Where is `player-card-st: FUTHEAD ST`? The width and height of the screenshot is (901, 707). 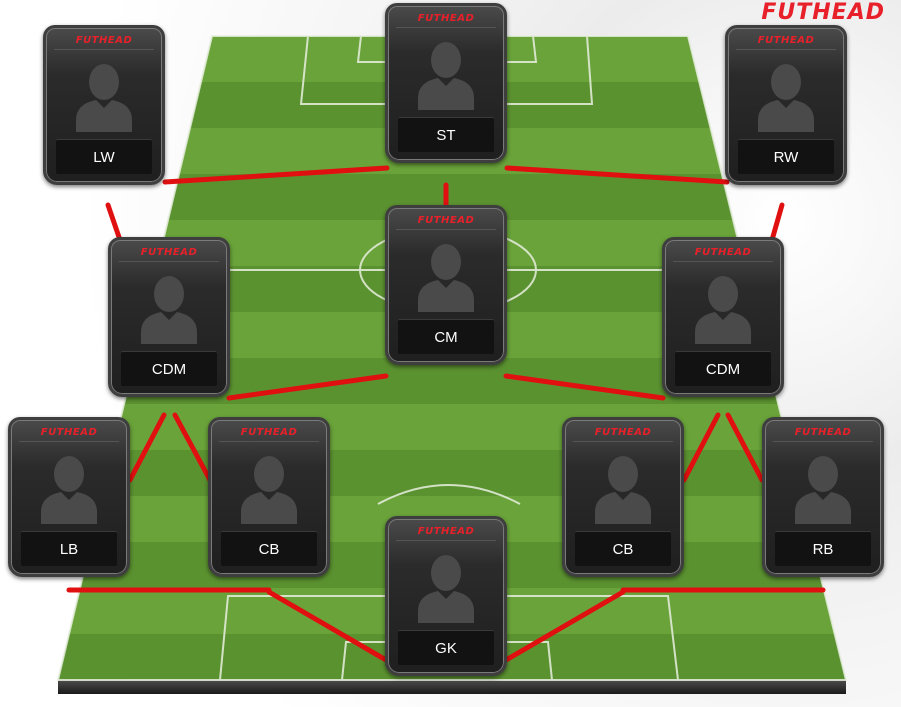
player-card-st: FUTHEAD ST is located at coordinates (446, 83).